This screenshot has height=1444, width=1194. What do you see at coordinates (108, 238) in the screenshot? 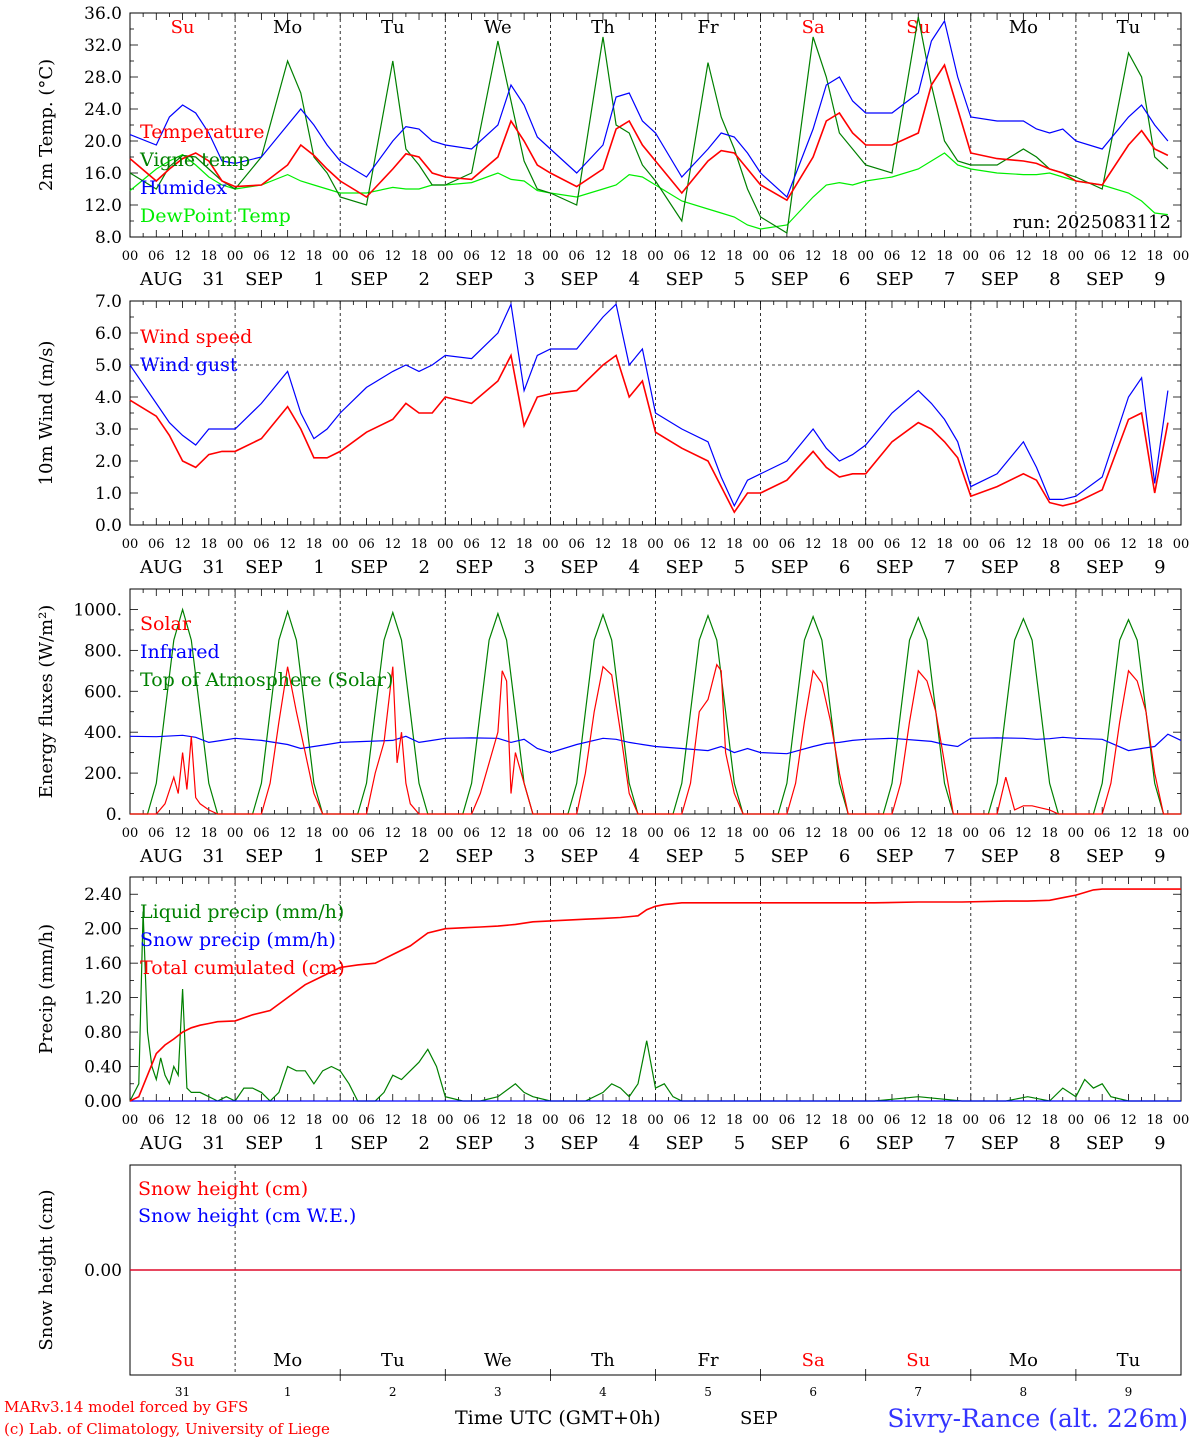
I see `y-tick-label: 8.0` at bounding box center [108, 238].